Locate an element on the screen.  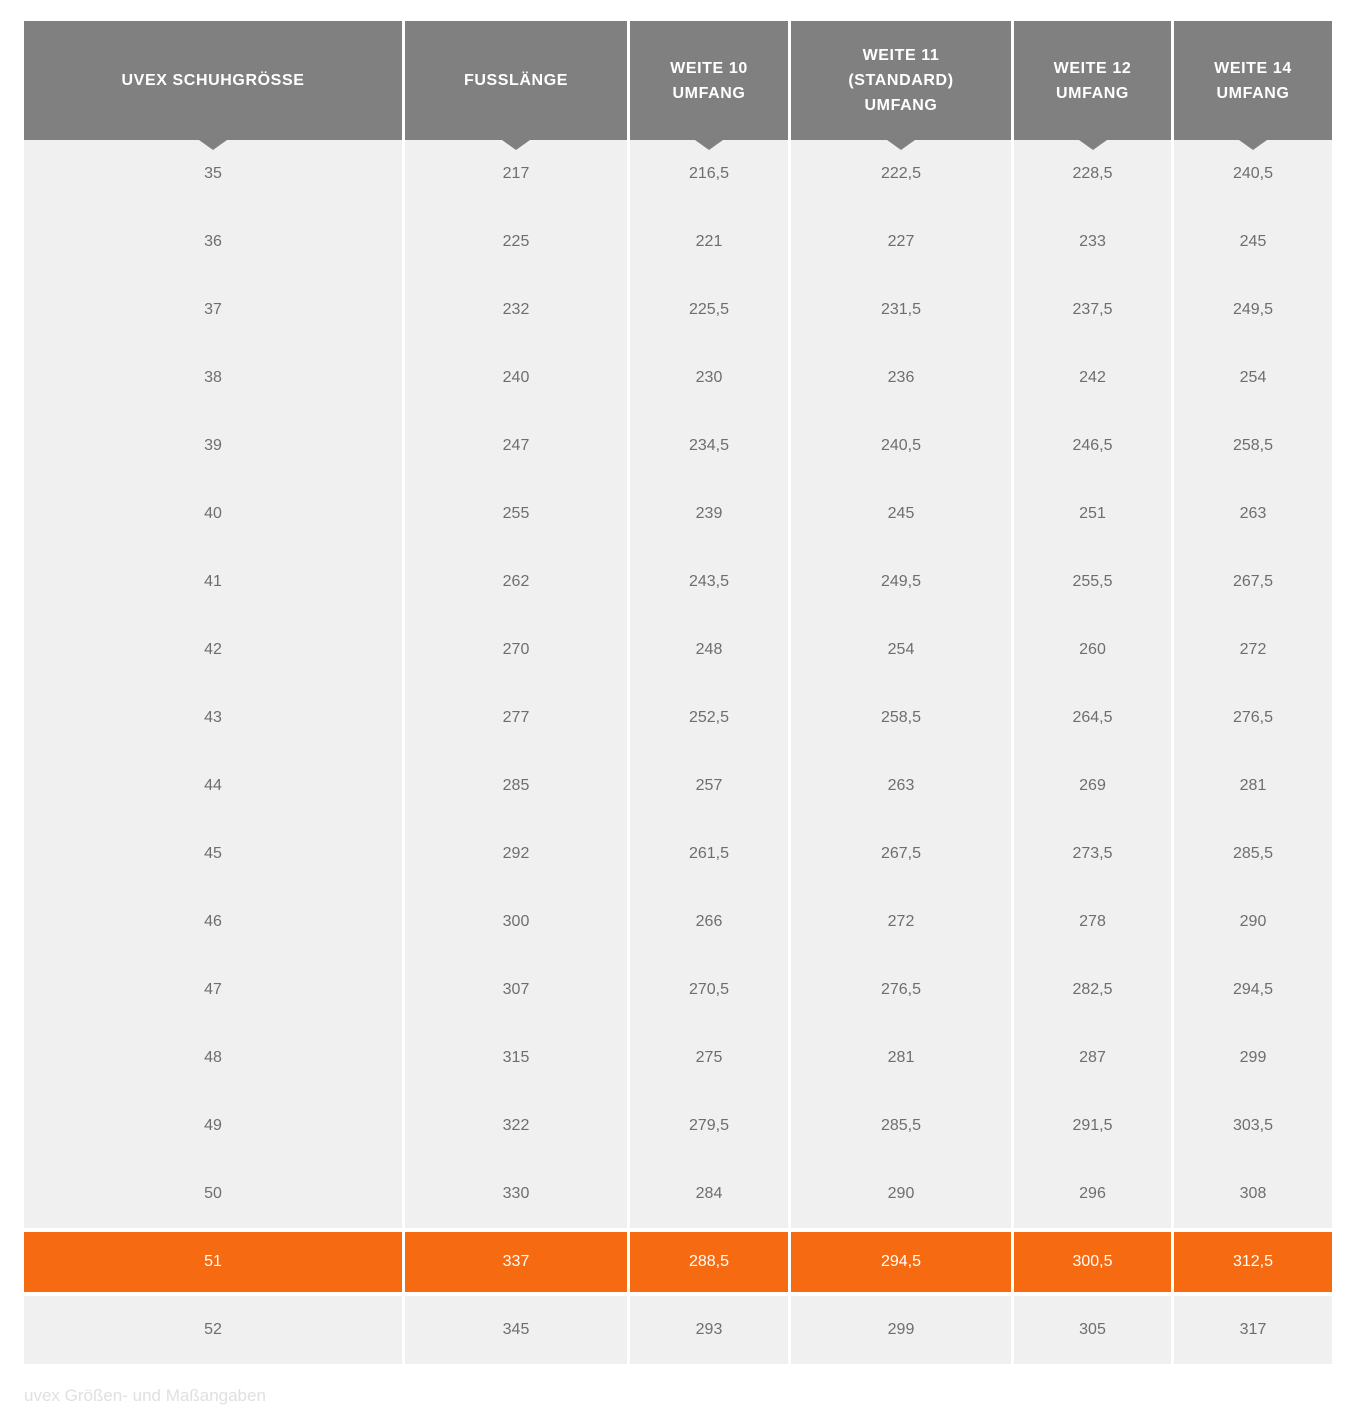
highlighted-table-cell: 337 is located at coordinates (516, 1262).